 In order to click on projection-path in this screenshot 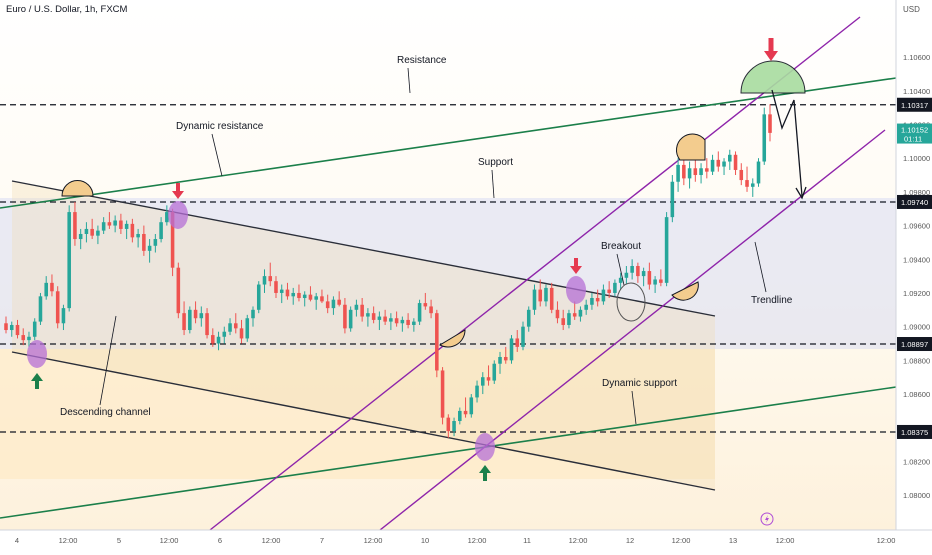, I will do `click(787, 143)`.